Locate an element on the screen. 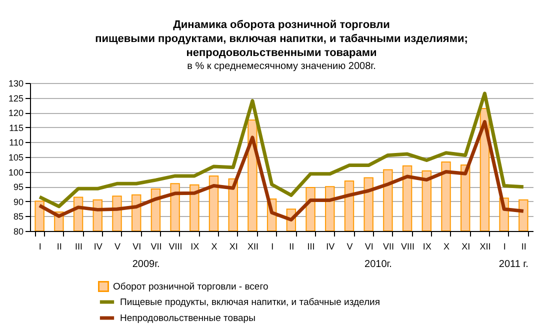 Image resolution: width=541 pixels, height=324 pixels. y-tick-label: 80 is located at coordinates (18, 231).